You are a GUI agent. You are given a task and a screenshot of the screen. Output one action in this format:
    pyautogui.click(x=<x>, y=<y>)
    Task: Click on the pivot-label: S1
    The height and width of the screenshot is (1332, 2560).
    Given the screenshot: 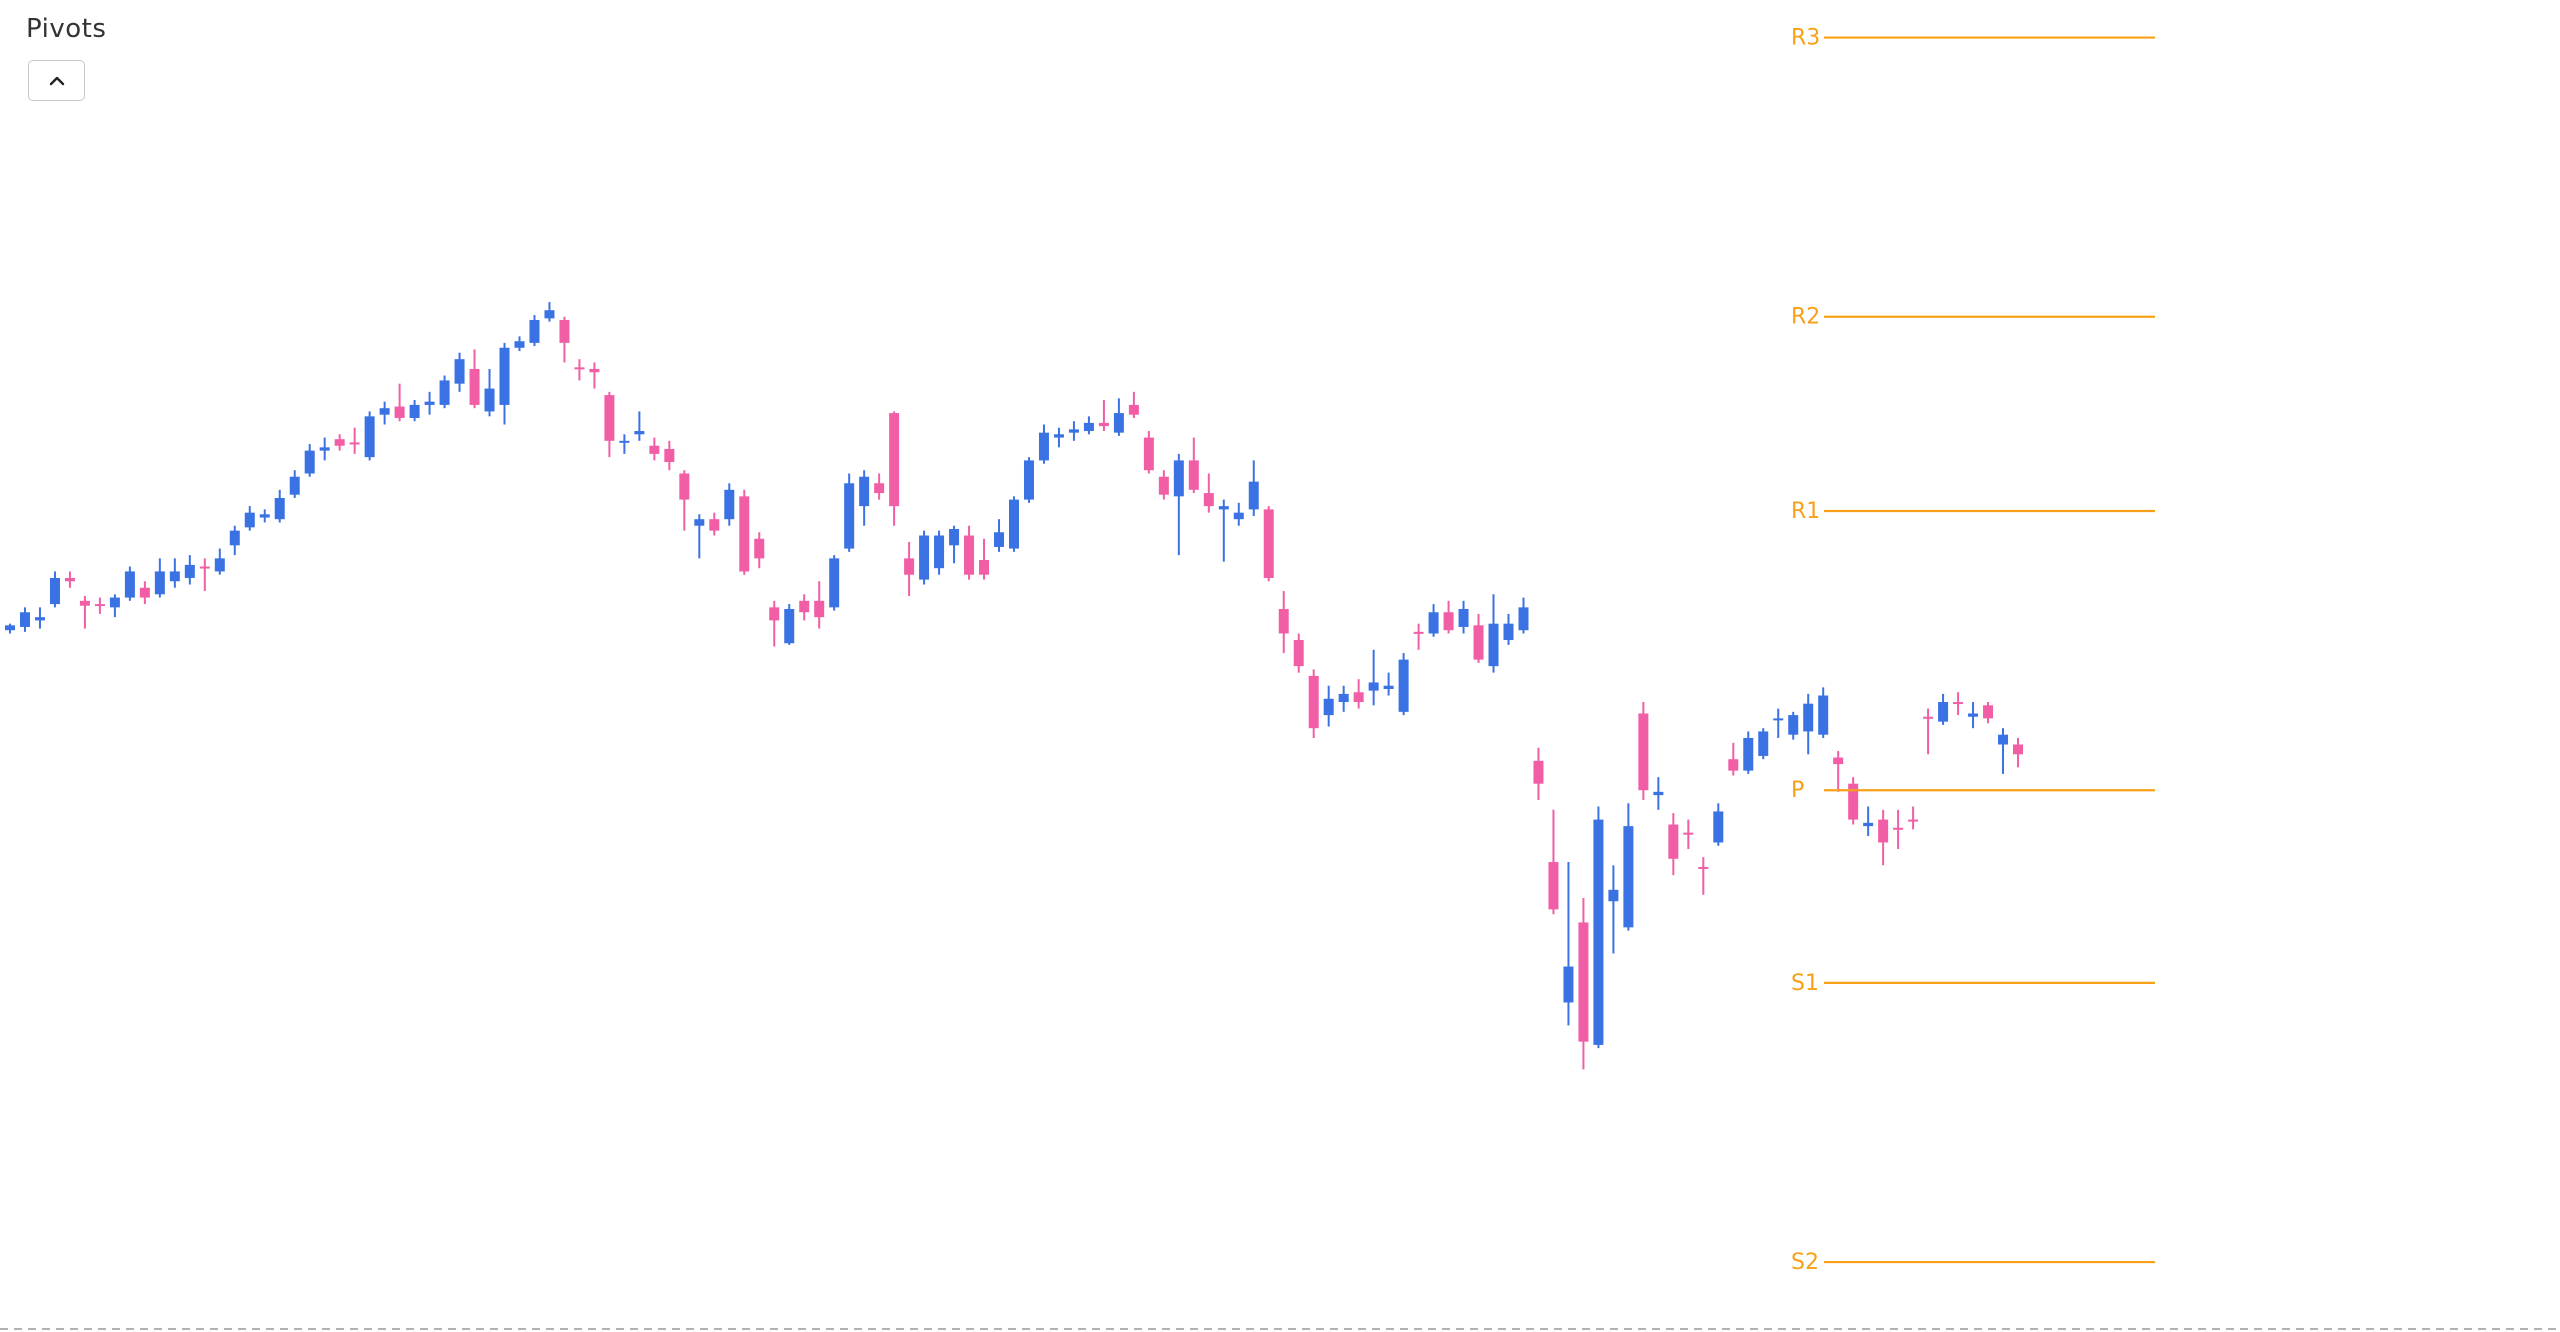 What is the action you would take?
    pyautogui.click(x=1805, y=983)
    